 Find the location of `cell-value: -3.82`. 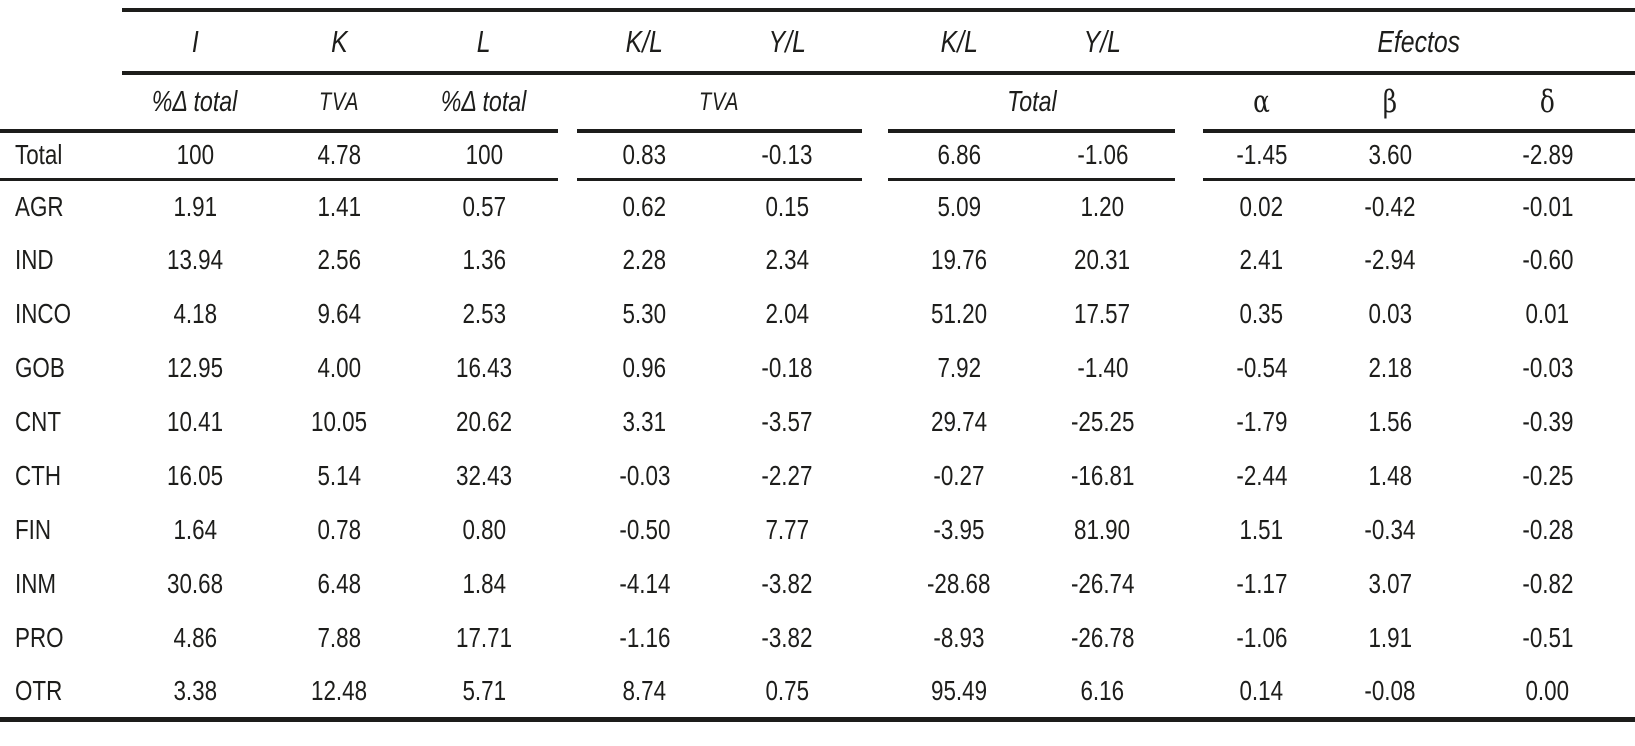

cell-value: -3.82 is located at coordinates (787, 638).